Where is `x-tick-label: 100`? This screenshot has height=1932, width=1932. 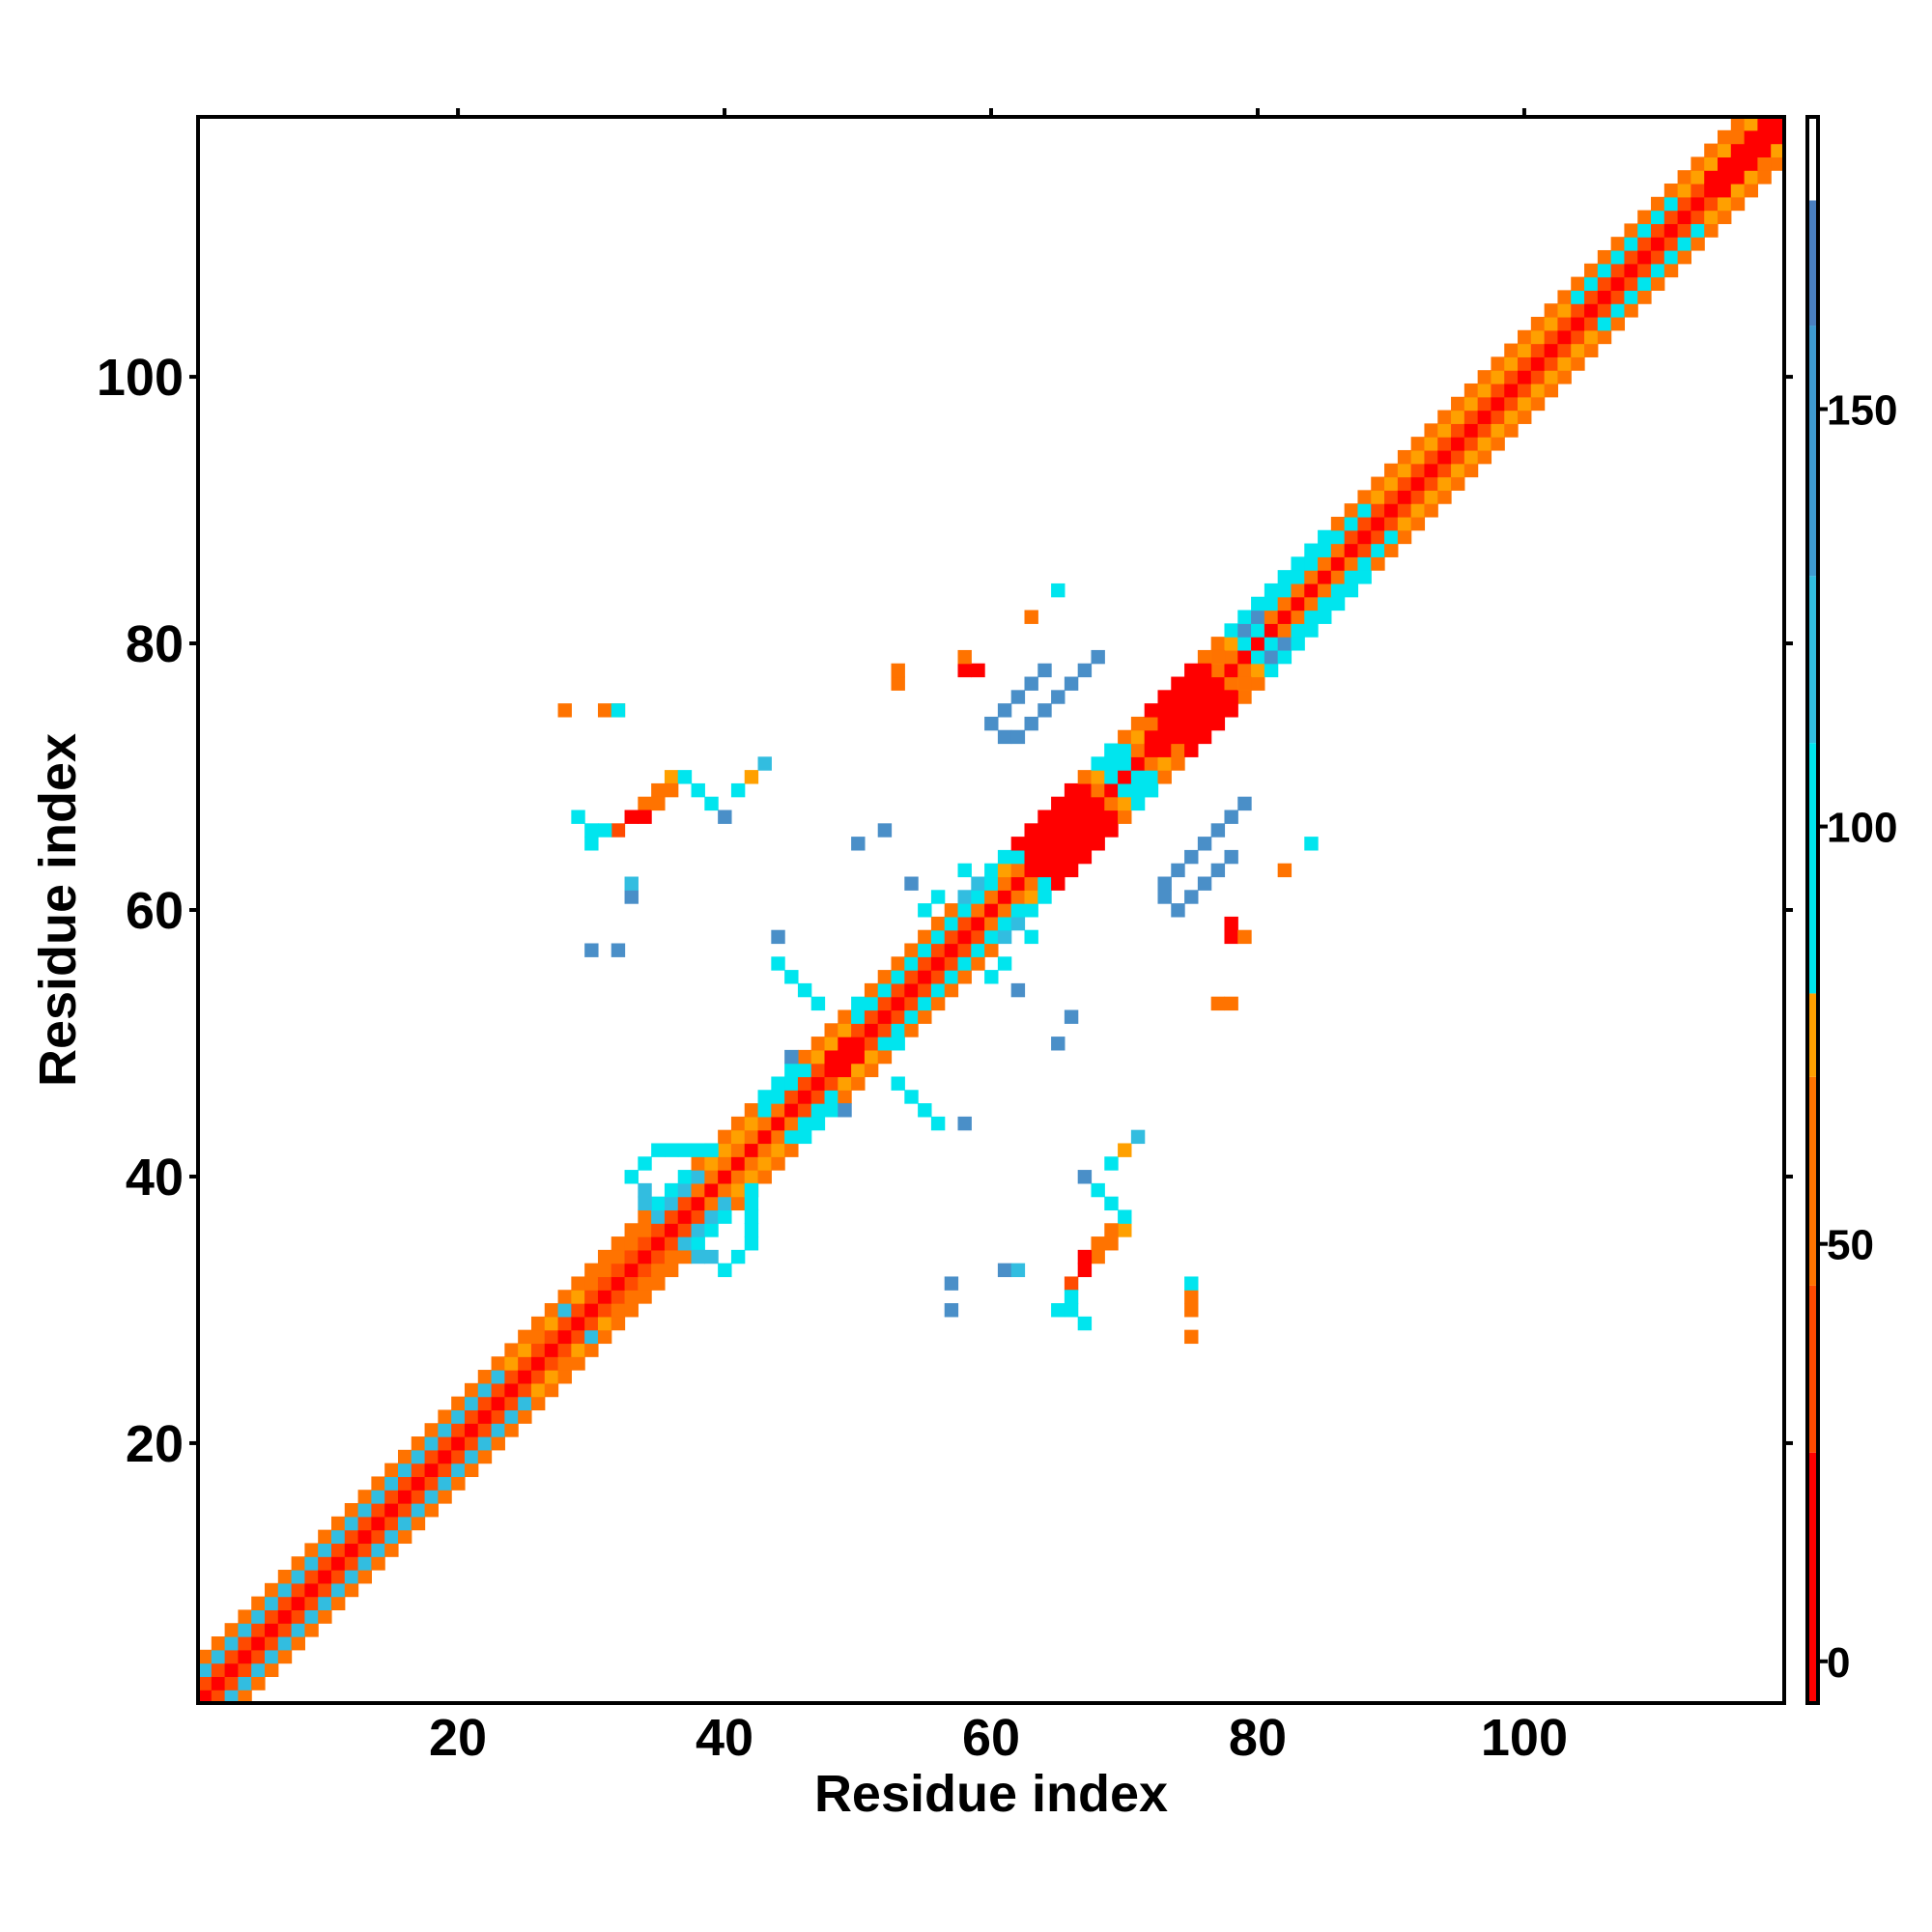
x-tick-label: 100 is located at coordinates (1524, 1738).